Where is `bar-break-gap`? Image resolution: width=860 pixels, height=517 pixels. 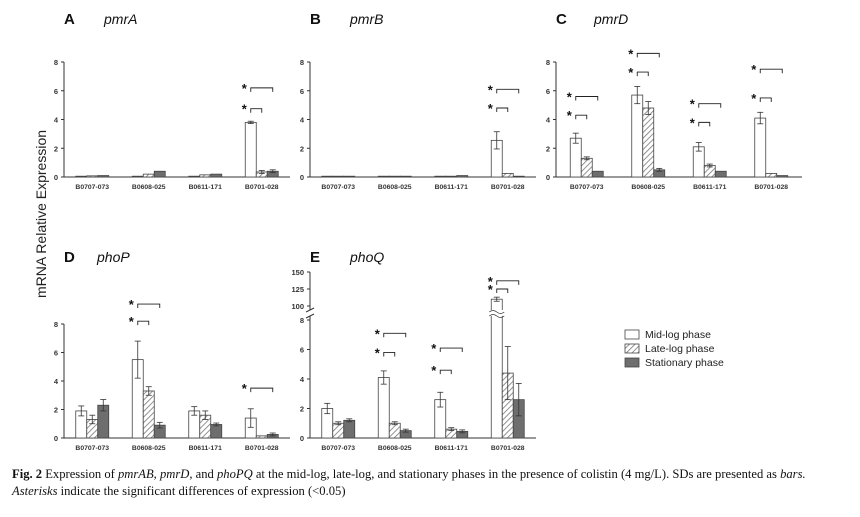
bar-break-gap is located at coordinates (497, 313).